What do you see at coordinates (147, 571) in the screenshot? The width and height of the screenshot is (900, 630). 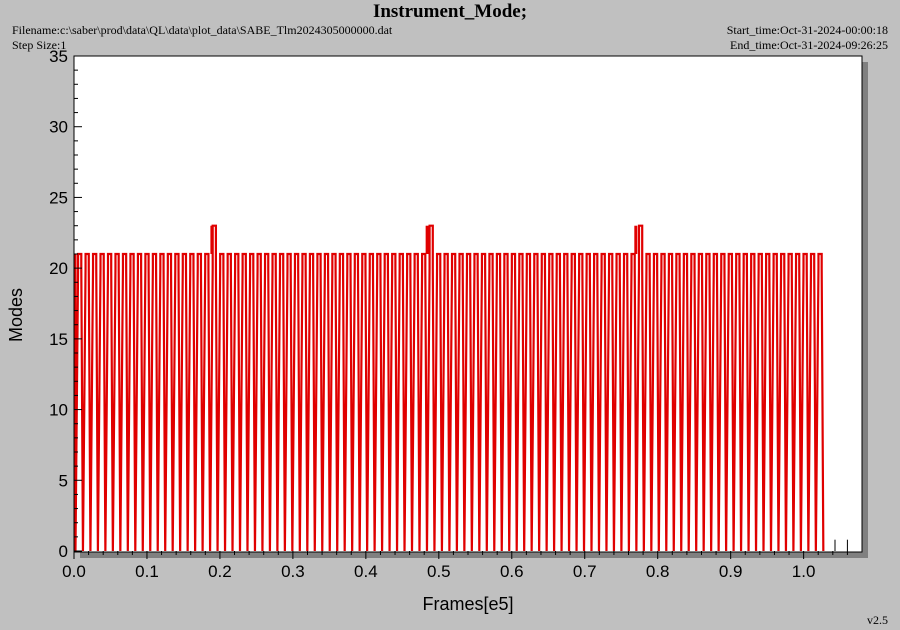 I see `x-tick-label: 0.1` at bounding box center [147, 571].